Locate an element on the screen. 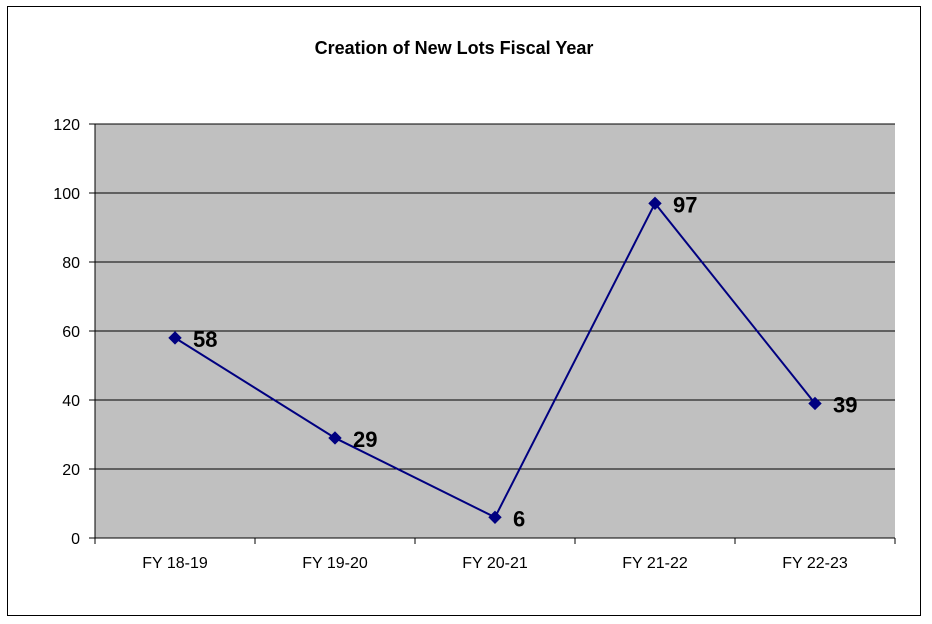 Image resolution: width=932 pixels, height=624 pixels. x-axis-ticks: FY 18-19 FY 19-20 FY 20-21 FY 21-22 FY 22-23 is located at coordinates (495, 555).